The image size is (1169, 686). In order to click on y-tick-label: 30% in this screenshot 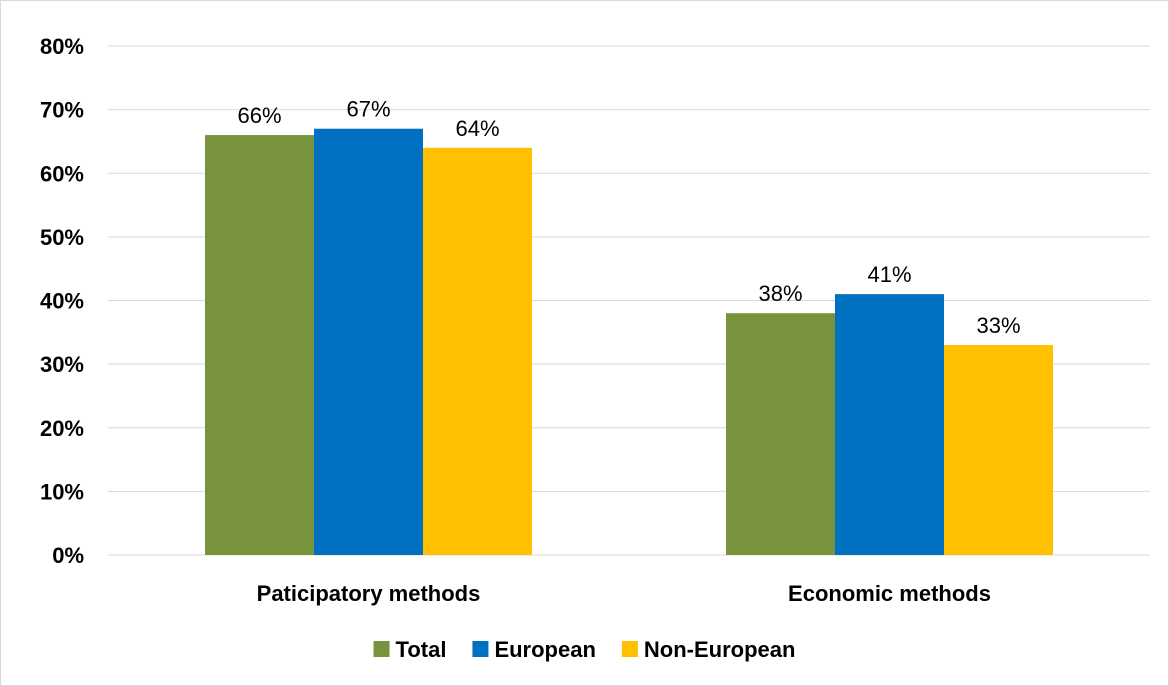, I will do `click(62, 364)`.